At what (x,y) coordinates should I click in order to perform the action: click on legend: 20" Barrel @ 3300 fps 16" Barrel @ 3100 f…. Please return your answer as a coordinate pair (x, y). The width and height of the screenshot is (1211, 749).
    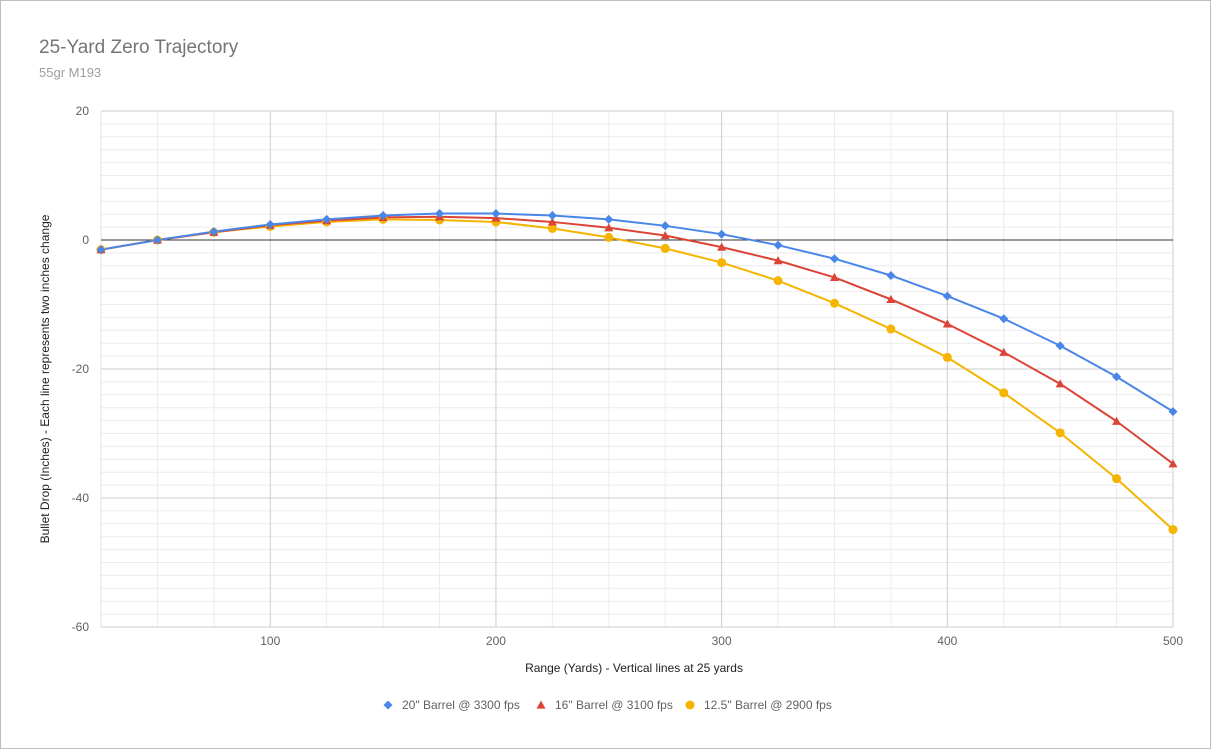
    Looking at the image, I should click on (607, 705).